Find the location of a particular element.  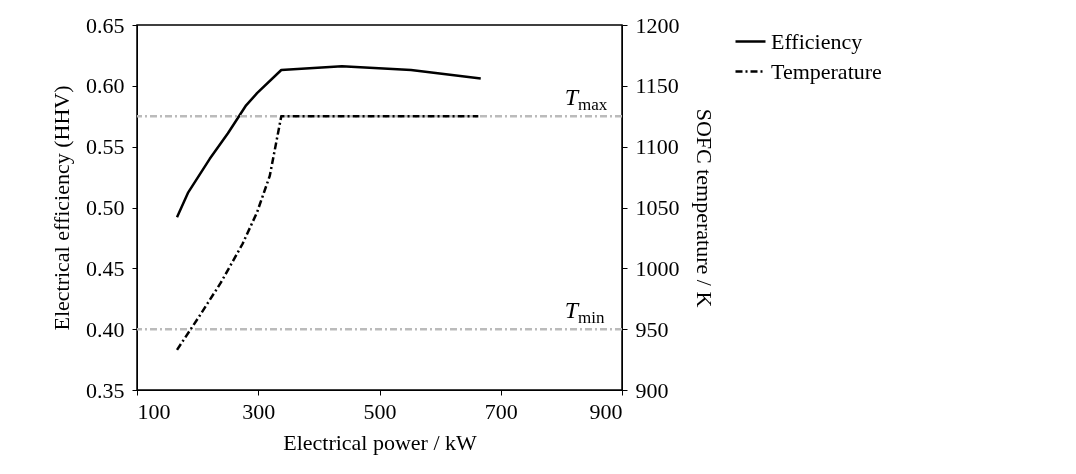

x-tick-label: 700 is located at coordinates (501, 411).